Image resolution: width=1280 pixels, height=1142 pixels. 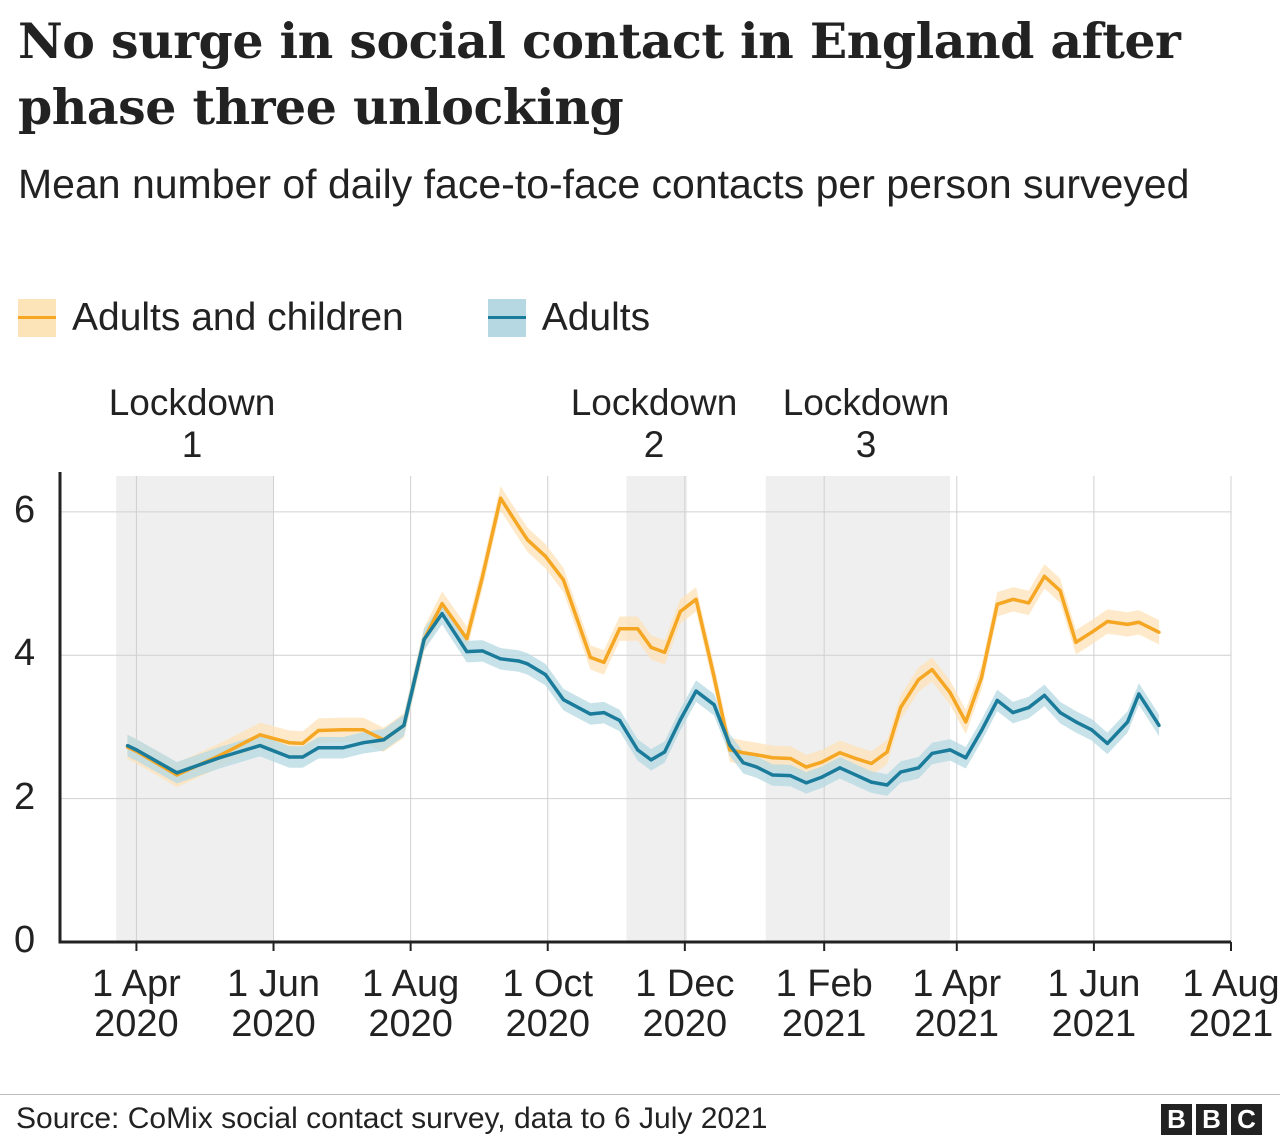 I want to click on legend-label: Adults and children, so click(x=238, y=317).